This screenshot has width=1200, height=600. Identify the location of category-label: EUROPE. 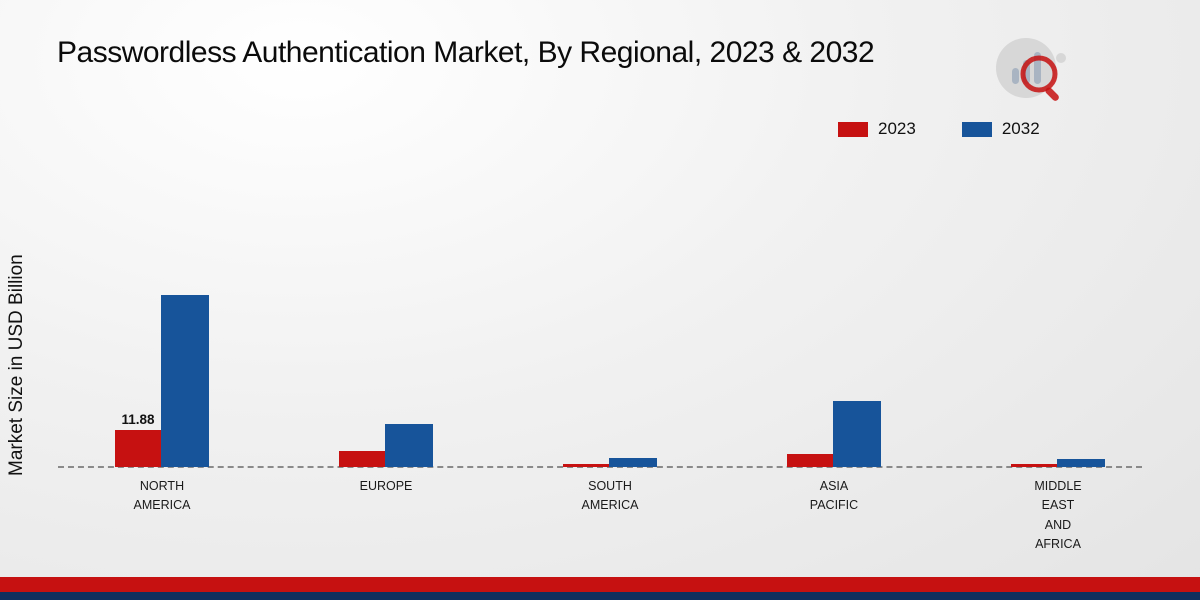
(386, 486).